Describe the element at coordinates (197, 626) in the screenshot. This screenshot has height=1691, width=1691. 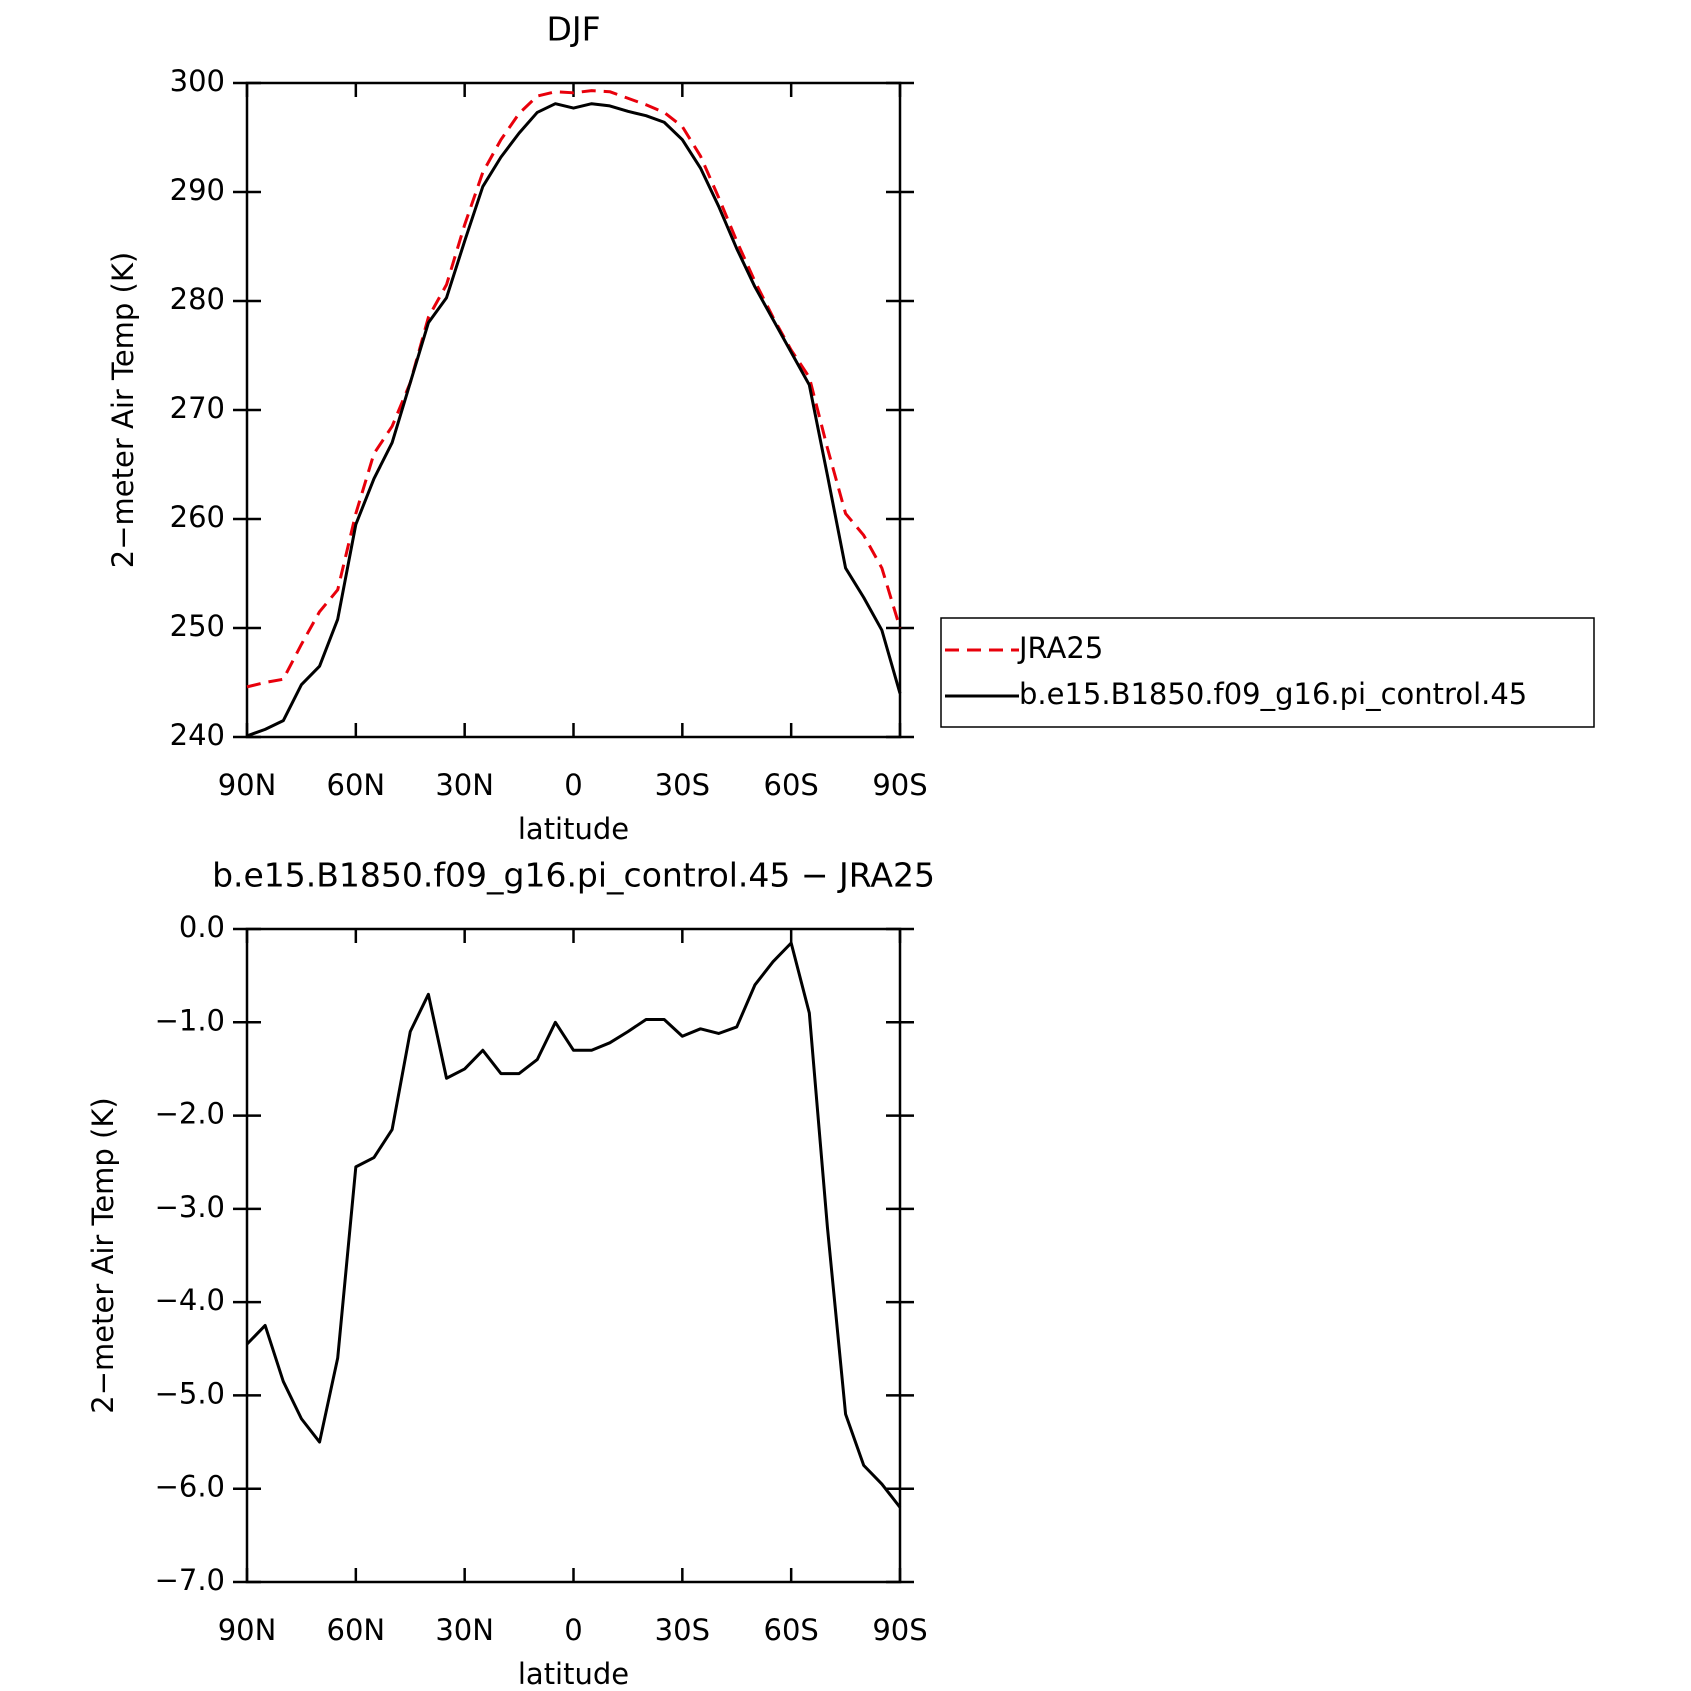
I see `y-tick-label: 250` at that location.